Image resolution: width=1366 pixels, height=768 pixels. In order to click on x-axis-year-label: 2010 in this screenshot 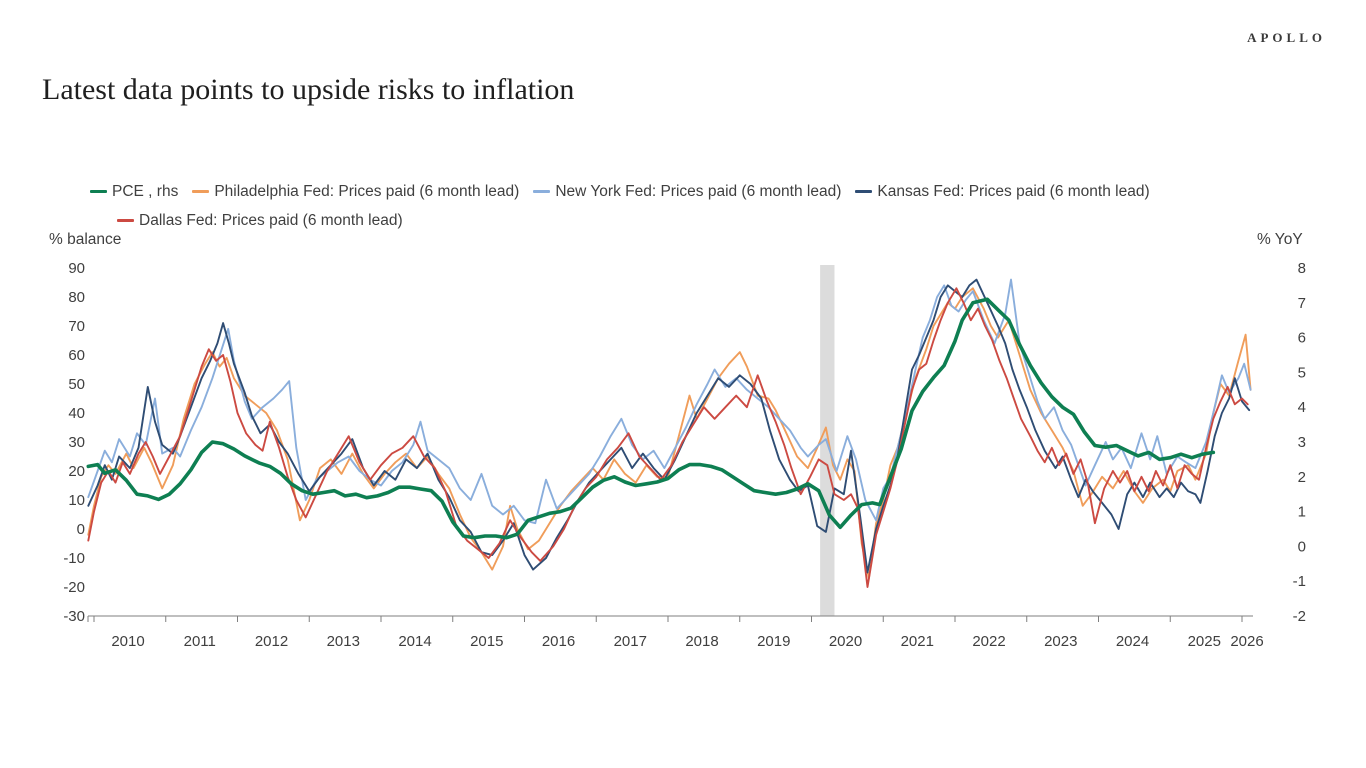, I will do `click(127, 641)`.